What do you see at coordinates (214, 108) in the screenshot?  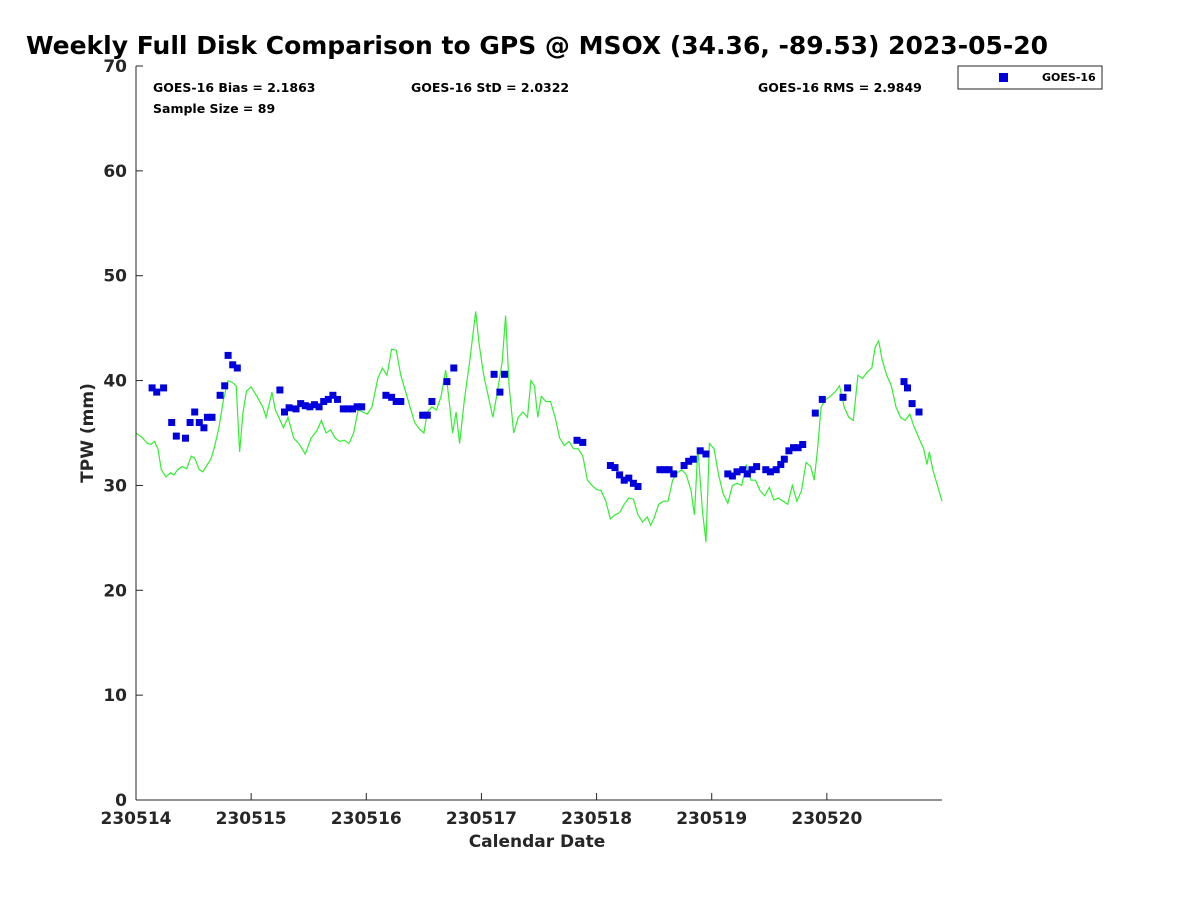 I see `stat-sample-size: Sample Size = 89` at bounding box center [214, 108].